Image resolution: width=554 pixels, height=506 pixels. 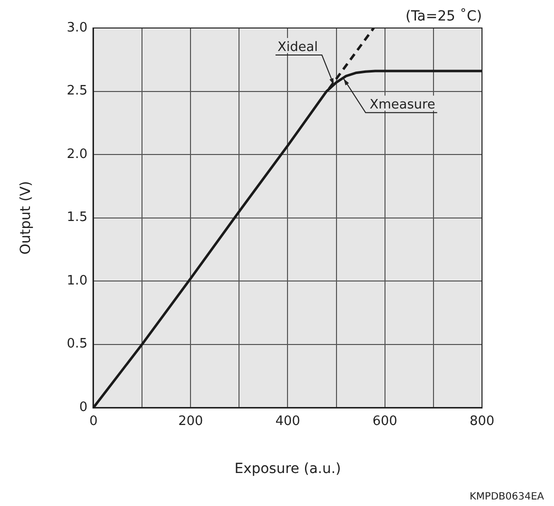 I want to click on y-tick-label: 1.5, so click(x=77, y=218).